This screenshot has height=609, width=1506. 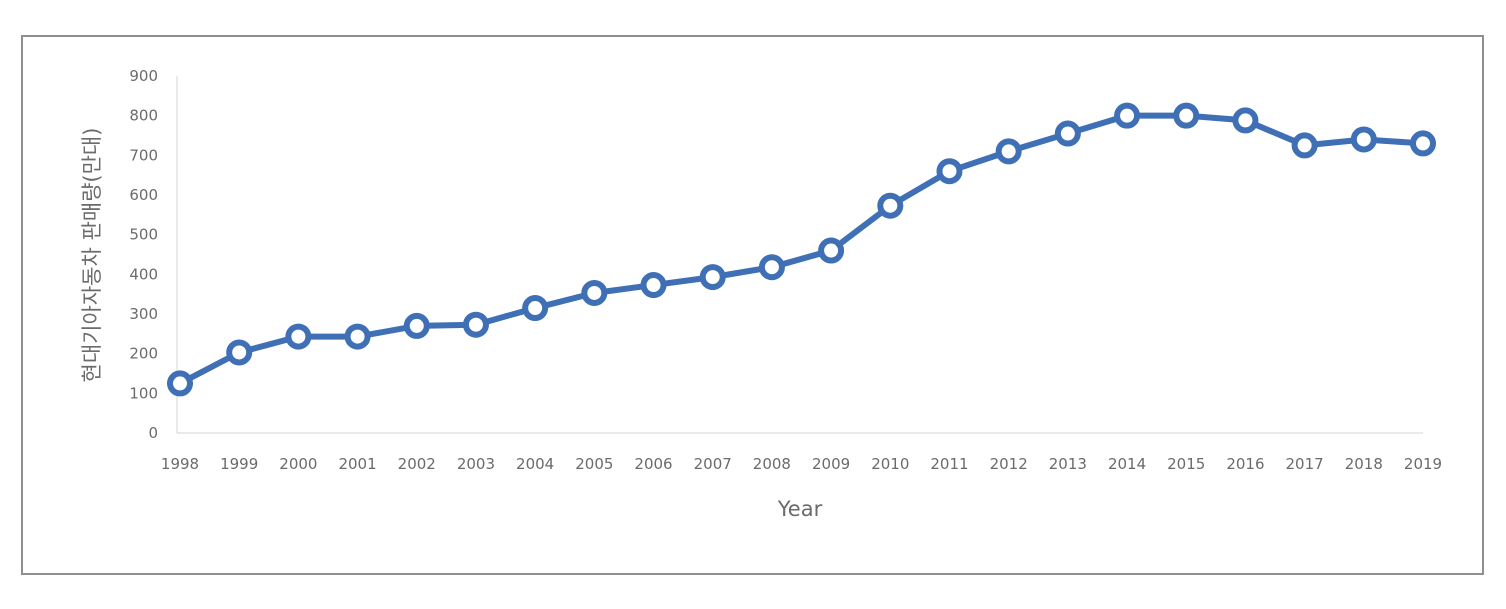 I want to click on x-tick-label: 2017, so click(x=1305, y=464).